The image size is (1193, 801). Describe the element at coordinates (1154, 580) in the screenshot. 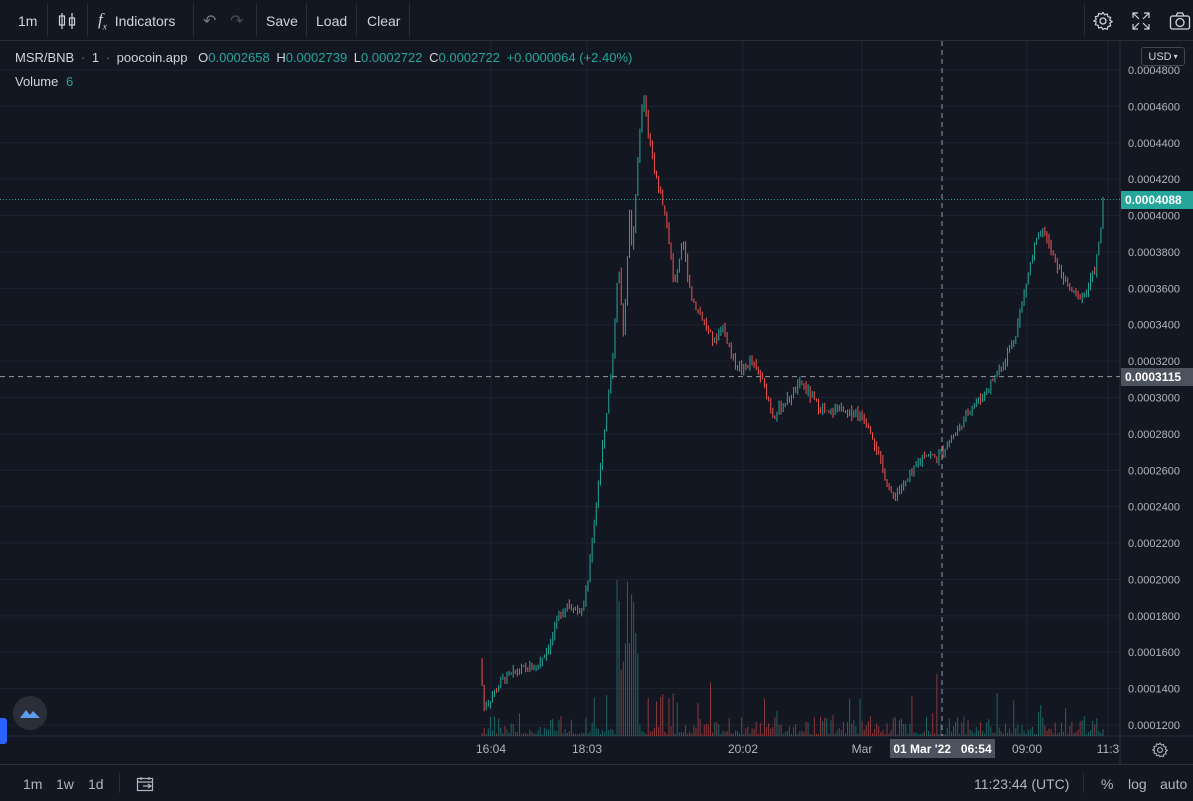

I see `price-axis-label: 0.0002000` at that location.